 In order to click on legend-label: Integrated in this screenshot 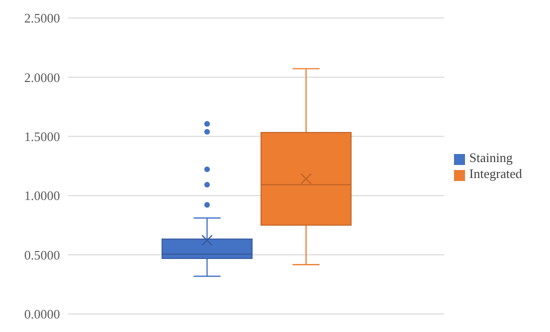, I will do `click(495, 173)`.